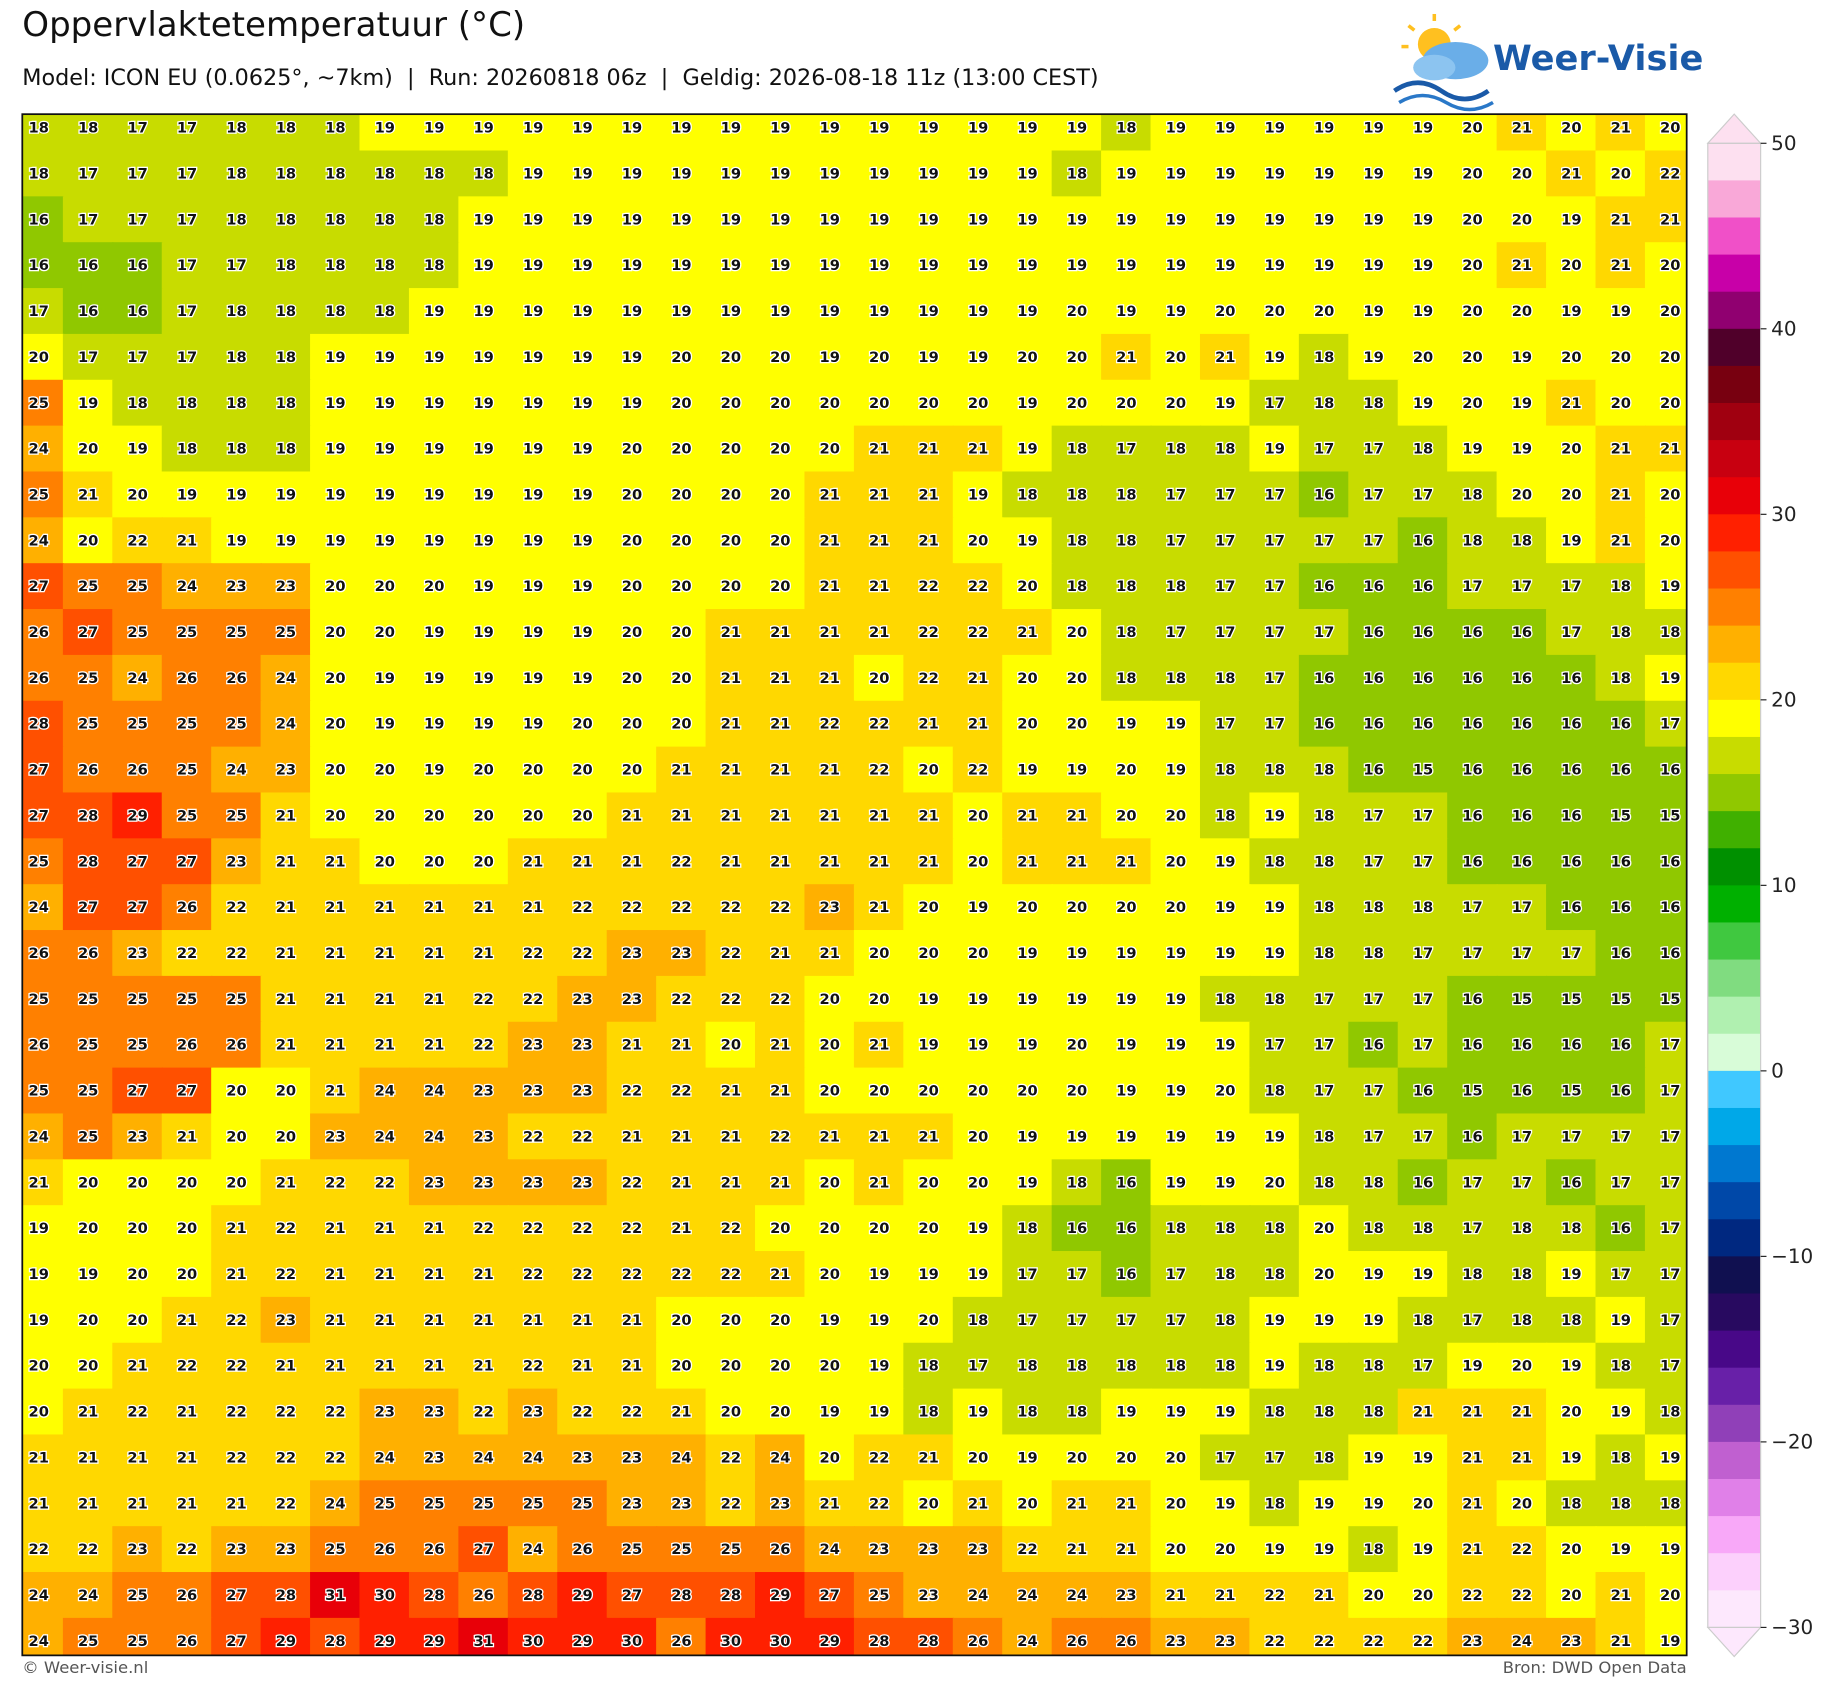 The width and height of the screenshot is (1824, 1681). Describe the element at coordinates (385, 1091) in the screenshot. I see `temperature-label: 24` at that location.